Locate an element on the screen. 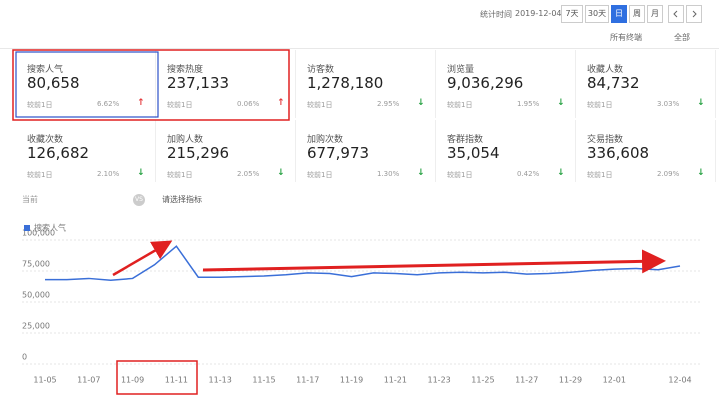  prev-button is located at coordinates (676, 14).